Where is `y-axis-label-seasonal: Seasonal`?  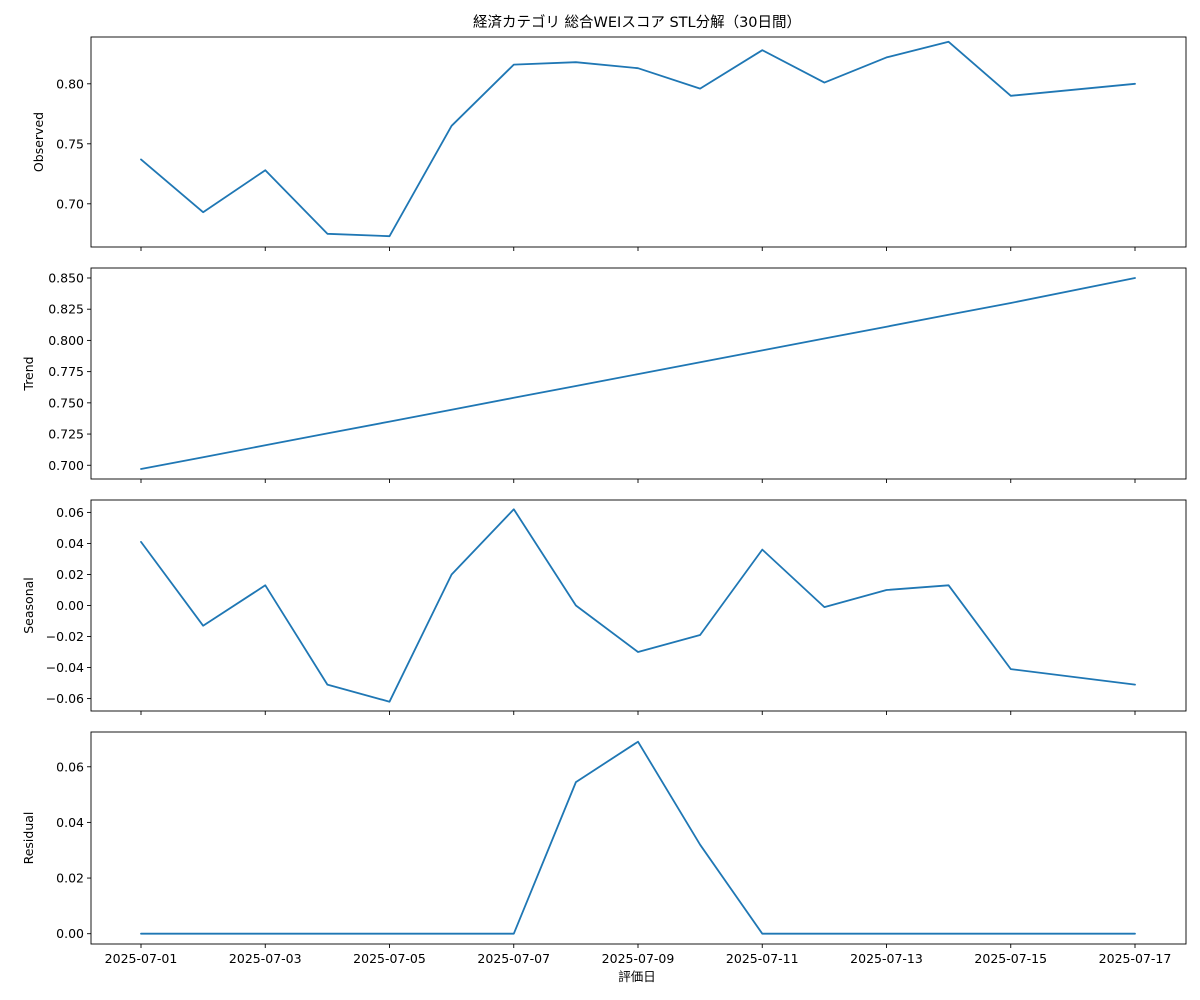
y-axis-label-seasonal: Seasonal is located at coordinates (28, 605).